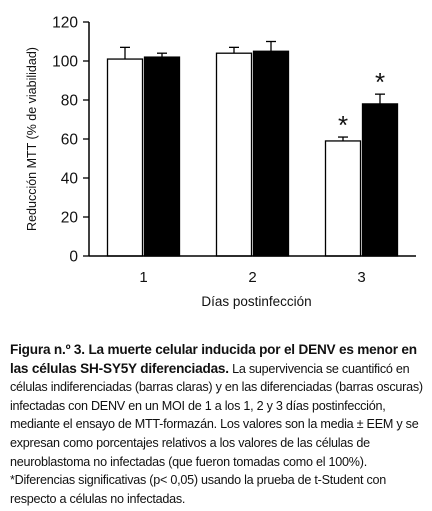 This screenshot has height=511, width=432. What do you see at coordinates (65, 23) in the screenshot?
I see `y-tick-label: 120` at bounding box center [65, 23].